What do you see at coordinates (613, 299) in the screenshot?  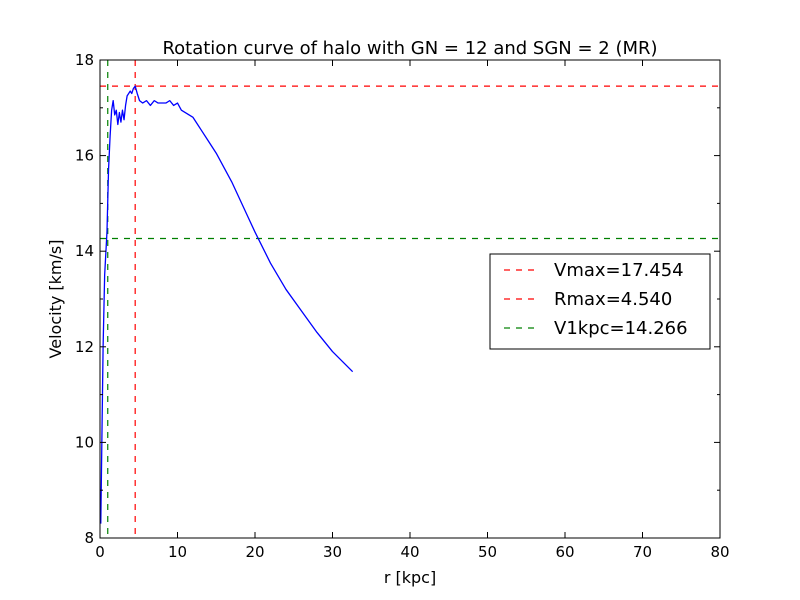 I see `legend-label: Rmax=4.540` at bounding box center [613, 299].